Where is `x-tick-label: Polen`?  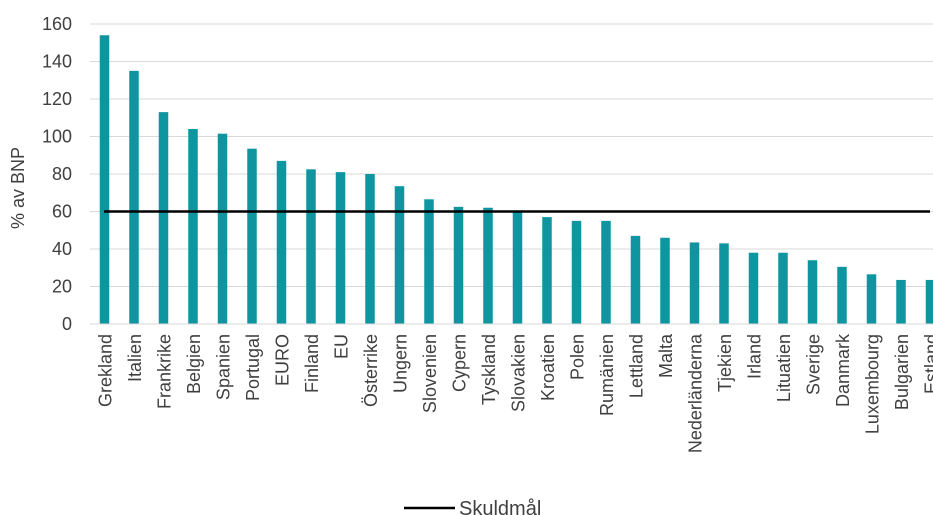 x-tick-label: Polen is located at coordinates (578, 357).